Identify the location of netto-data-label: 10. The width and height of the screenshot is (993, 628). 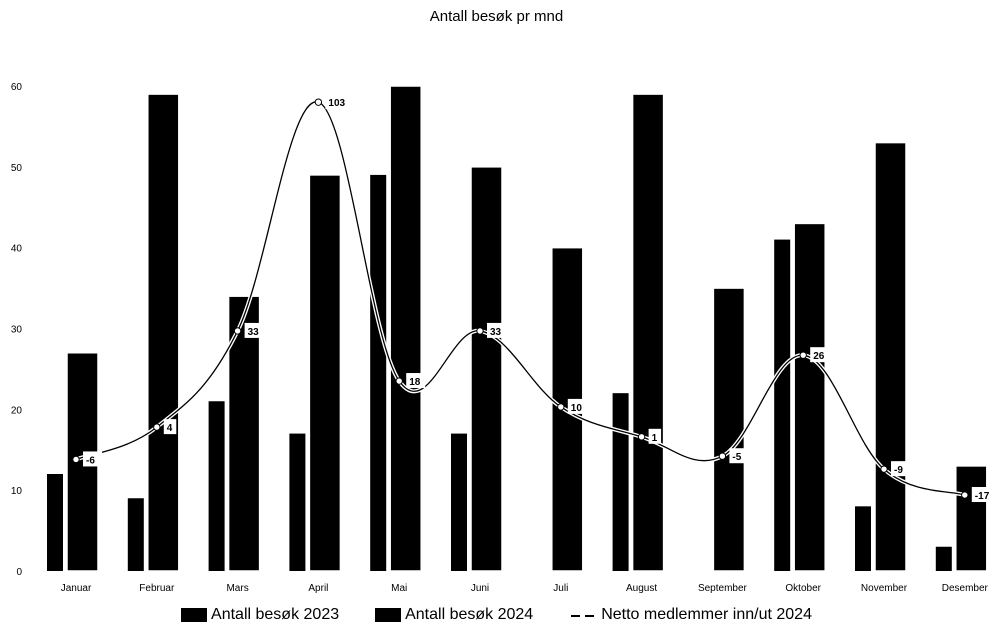
(577, 408).